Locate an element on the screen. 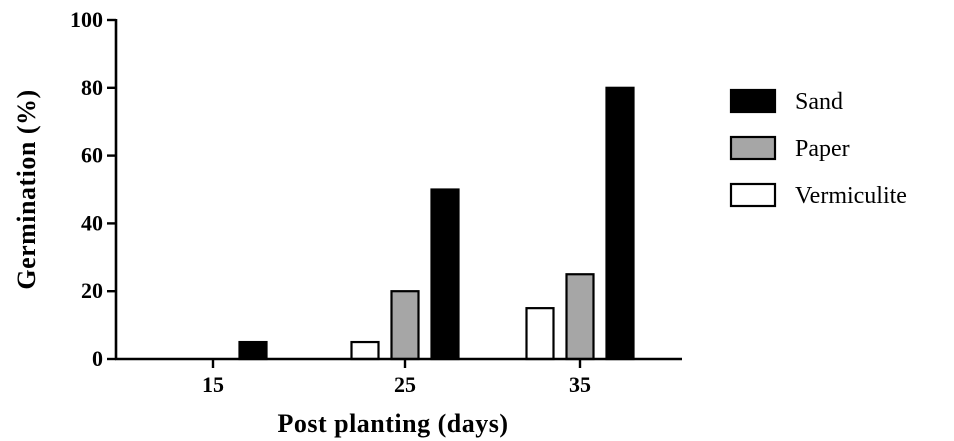 The width and height of the screenshot is (954, 441). y-tick-label: 60 is located at coordinates (92, 155).